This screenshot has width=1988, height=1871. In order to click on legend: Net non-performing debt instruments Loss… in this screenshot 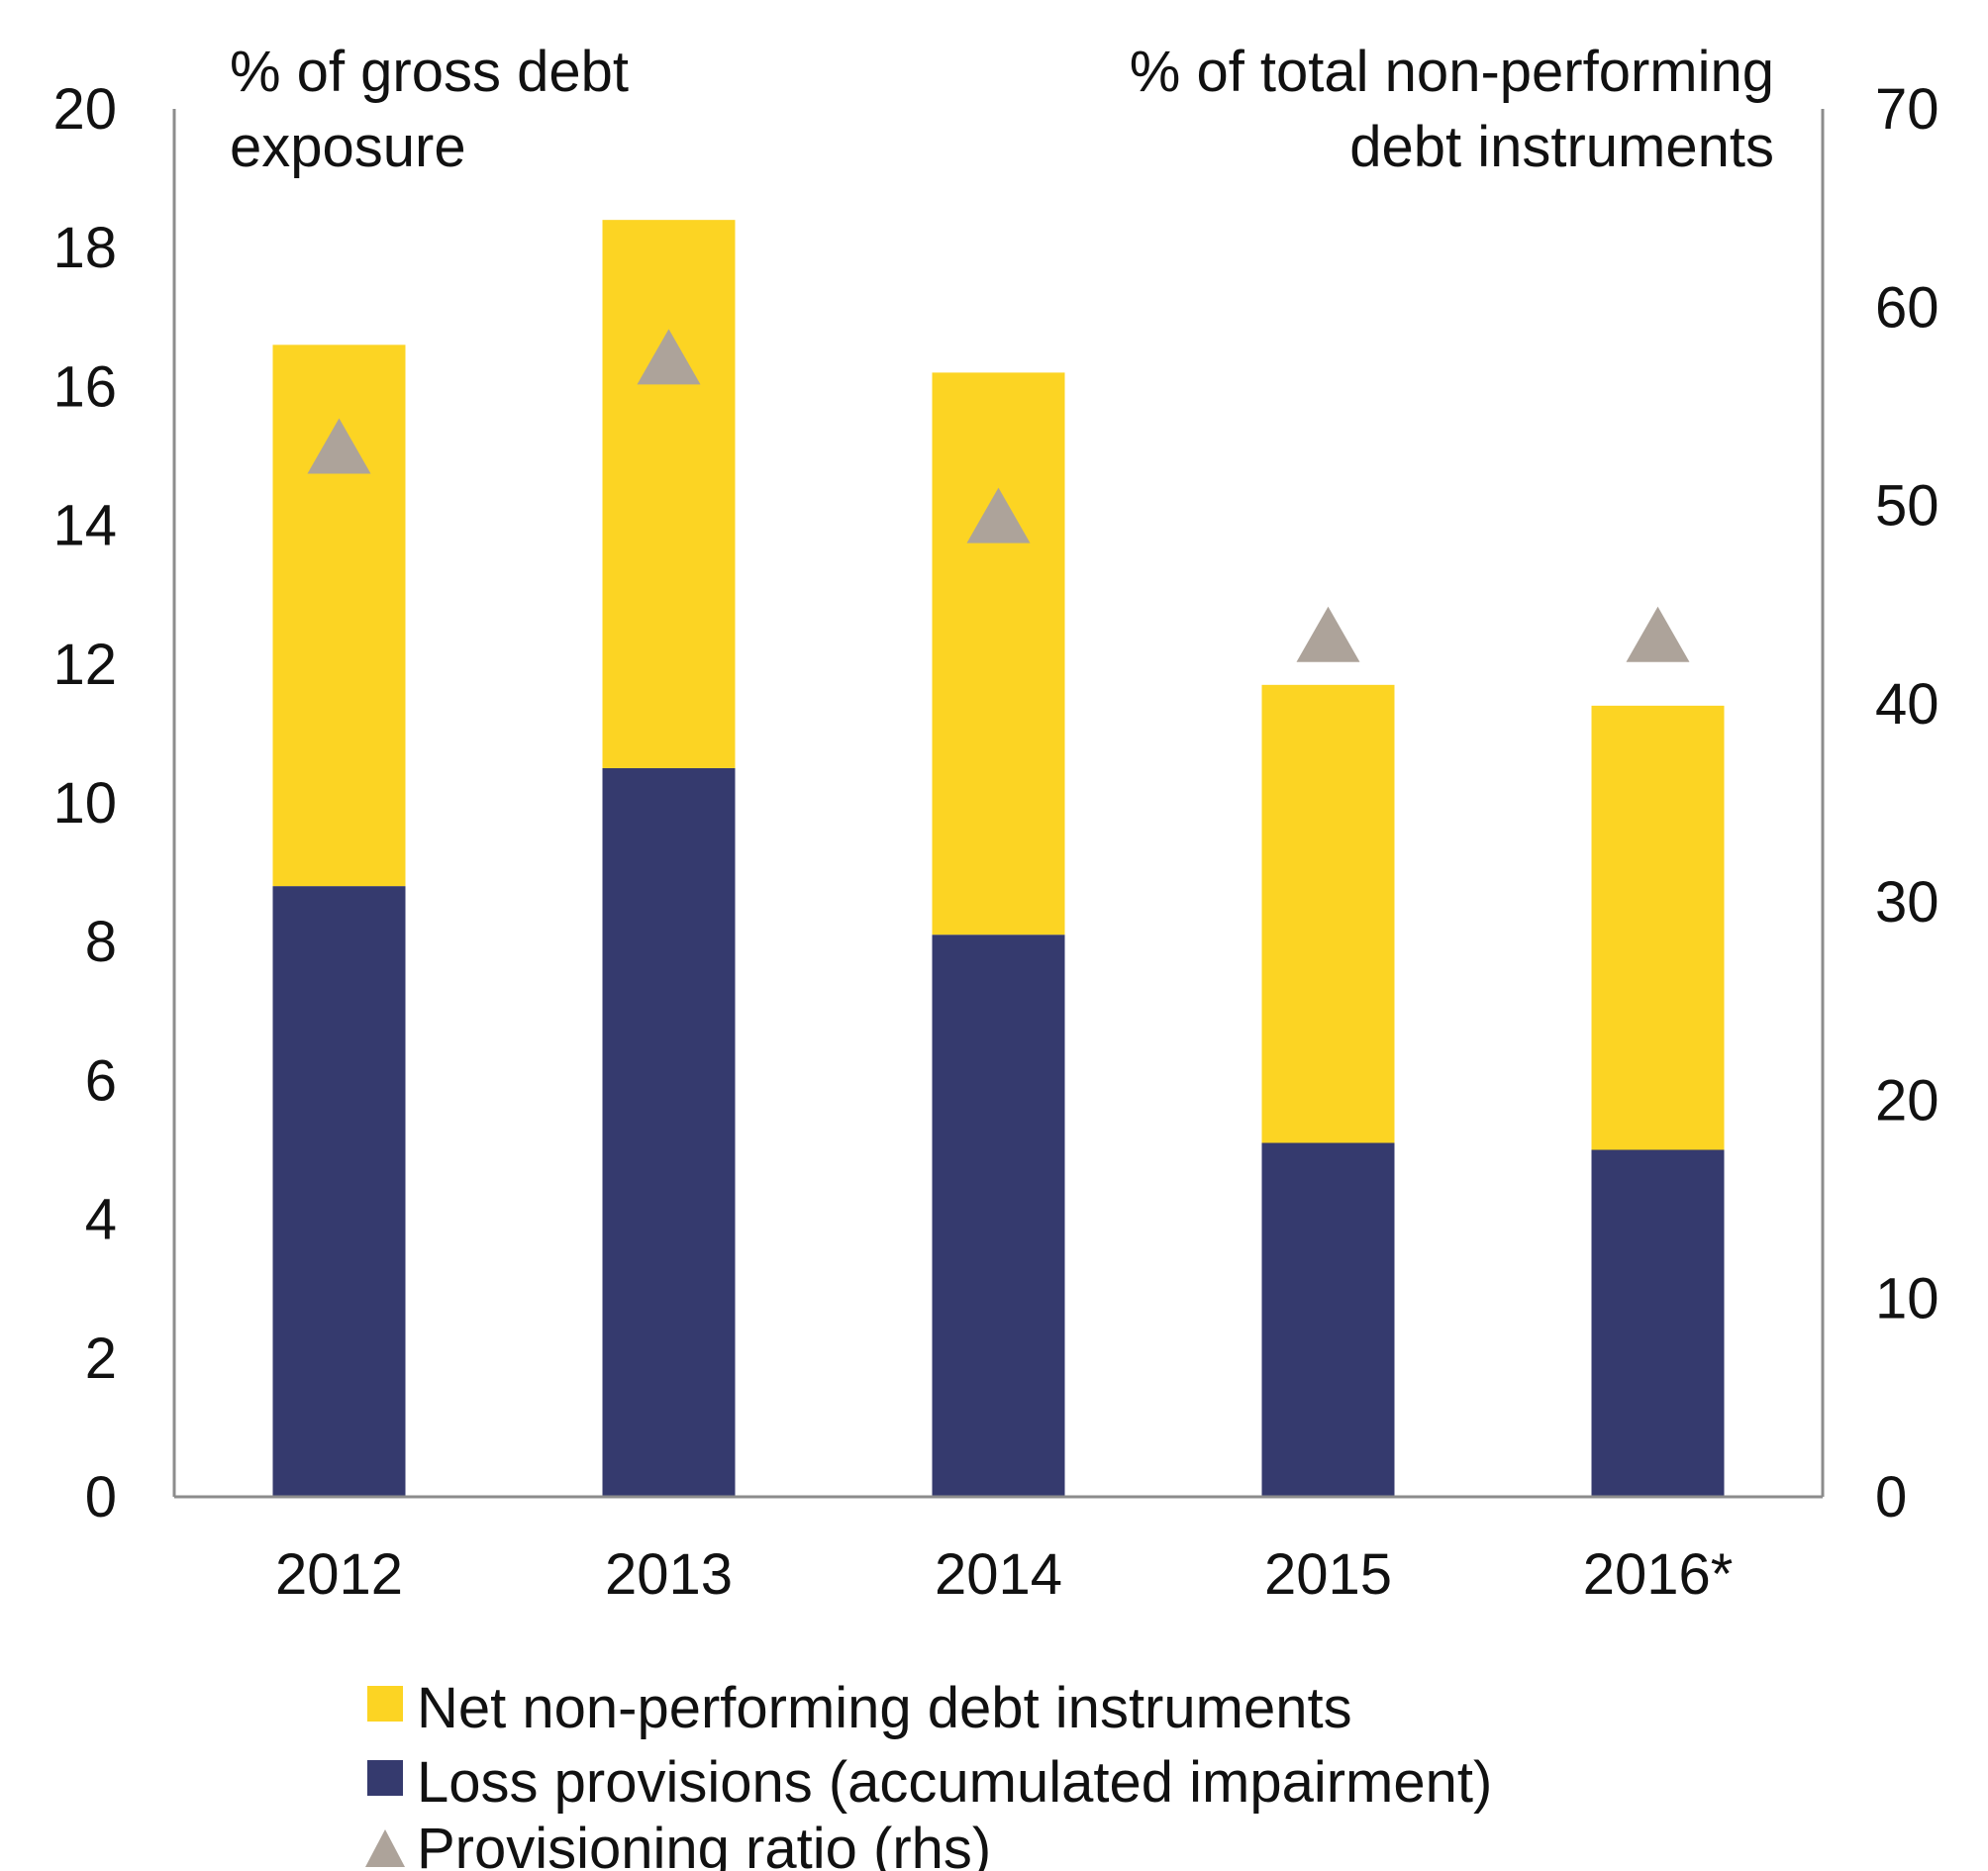, I will do `click(928, 1773)`.